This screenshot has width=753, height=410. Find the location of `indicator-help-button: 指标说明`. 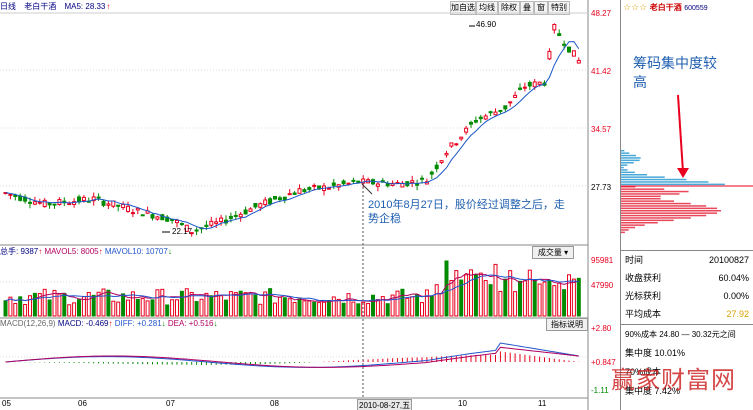

indicator-help-button: 指标说明 is located at coordinates (567, 324).